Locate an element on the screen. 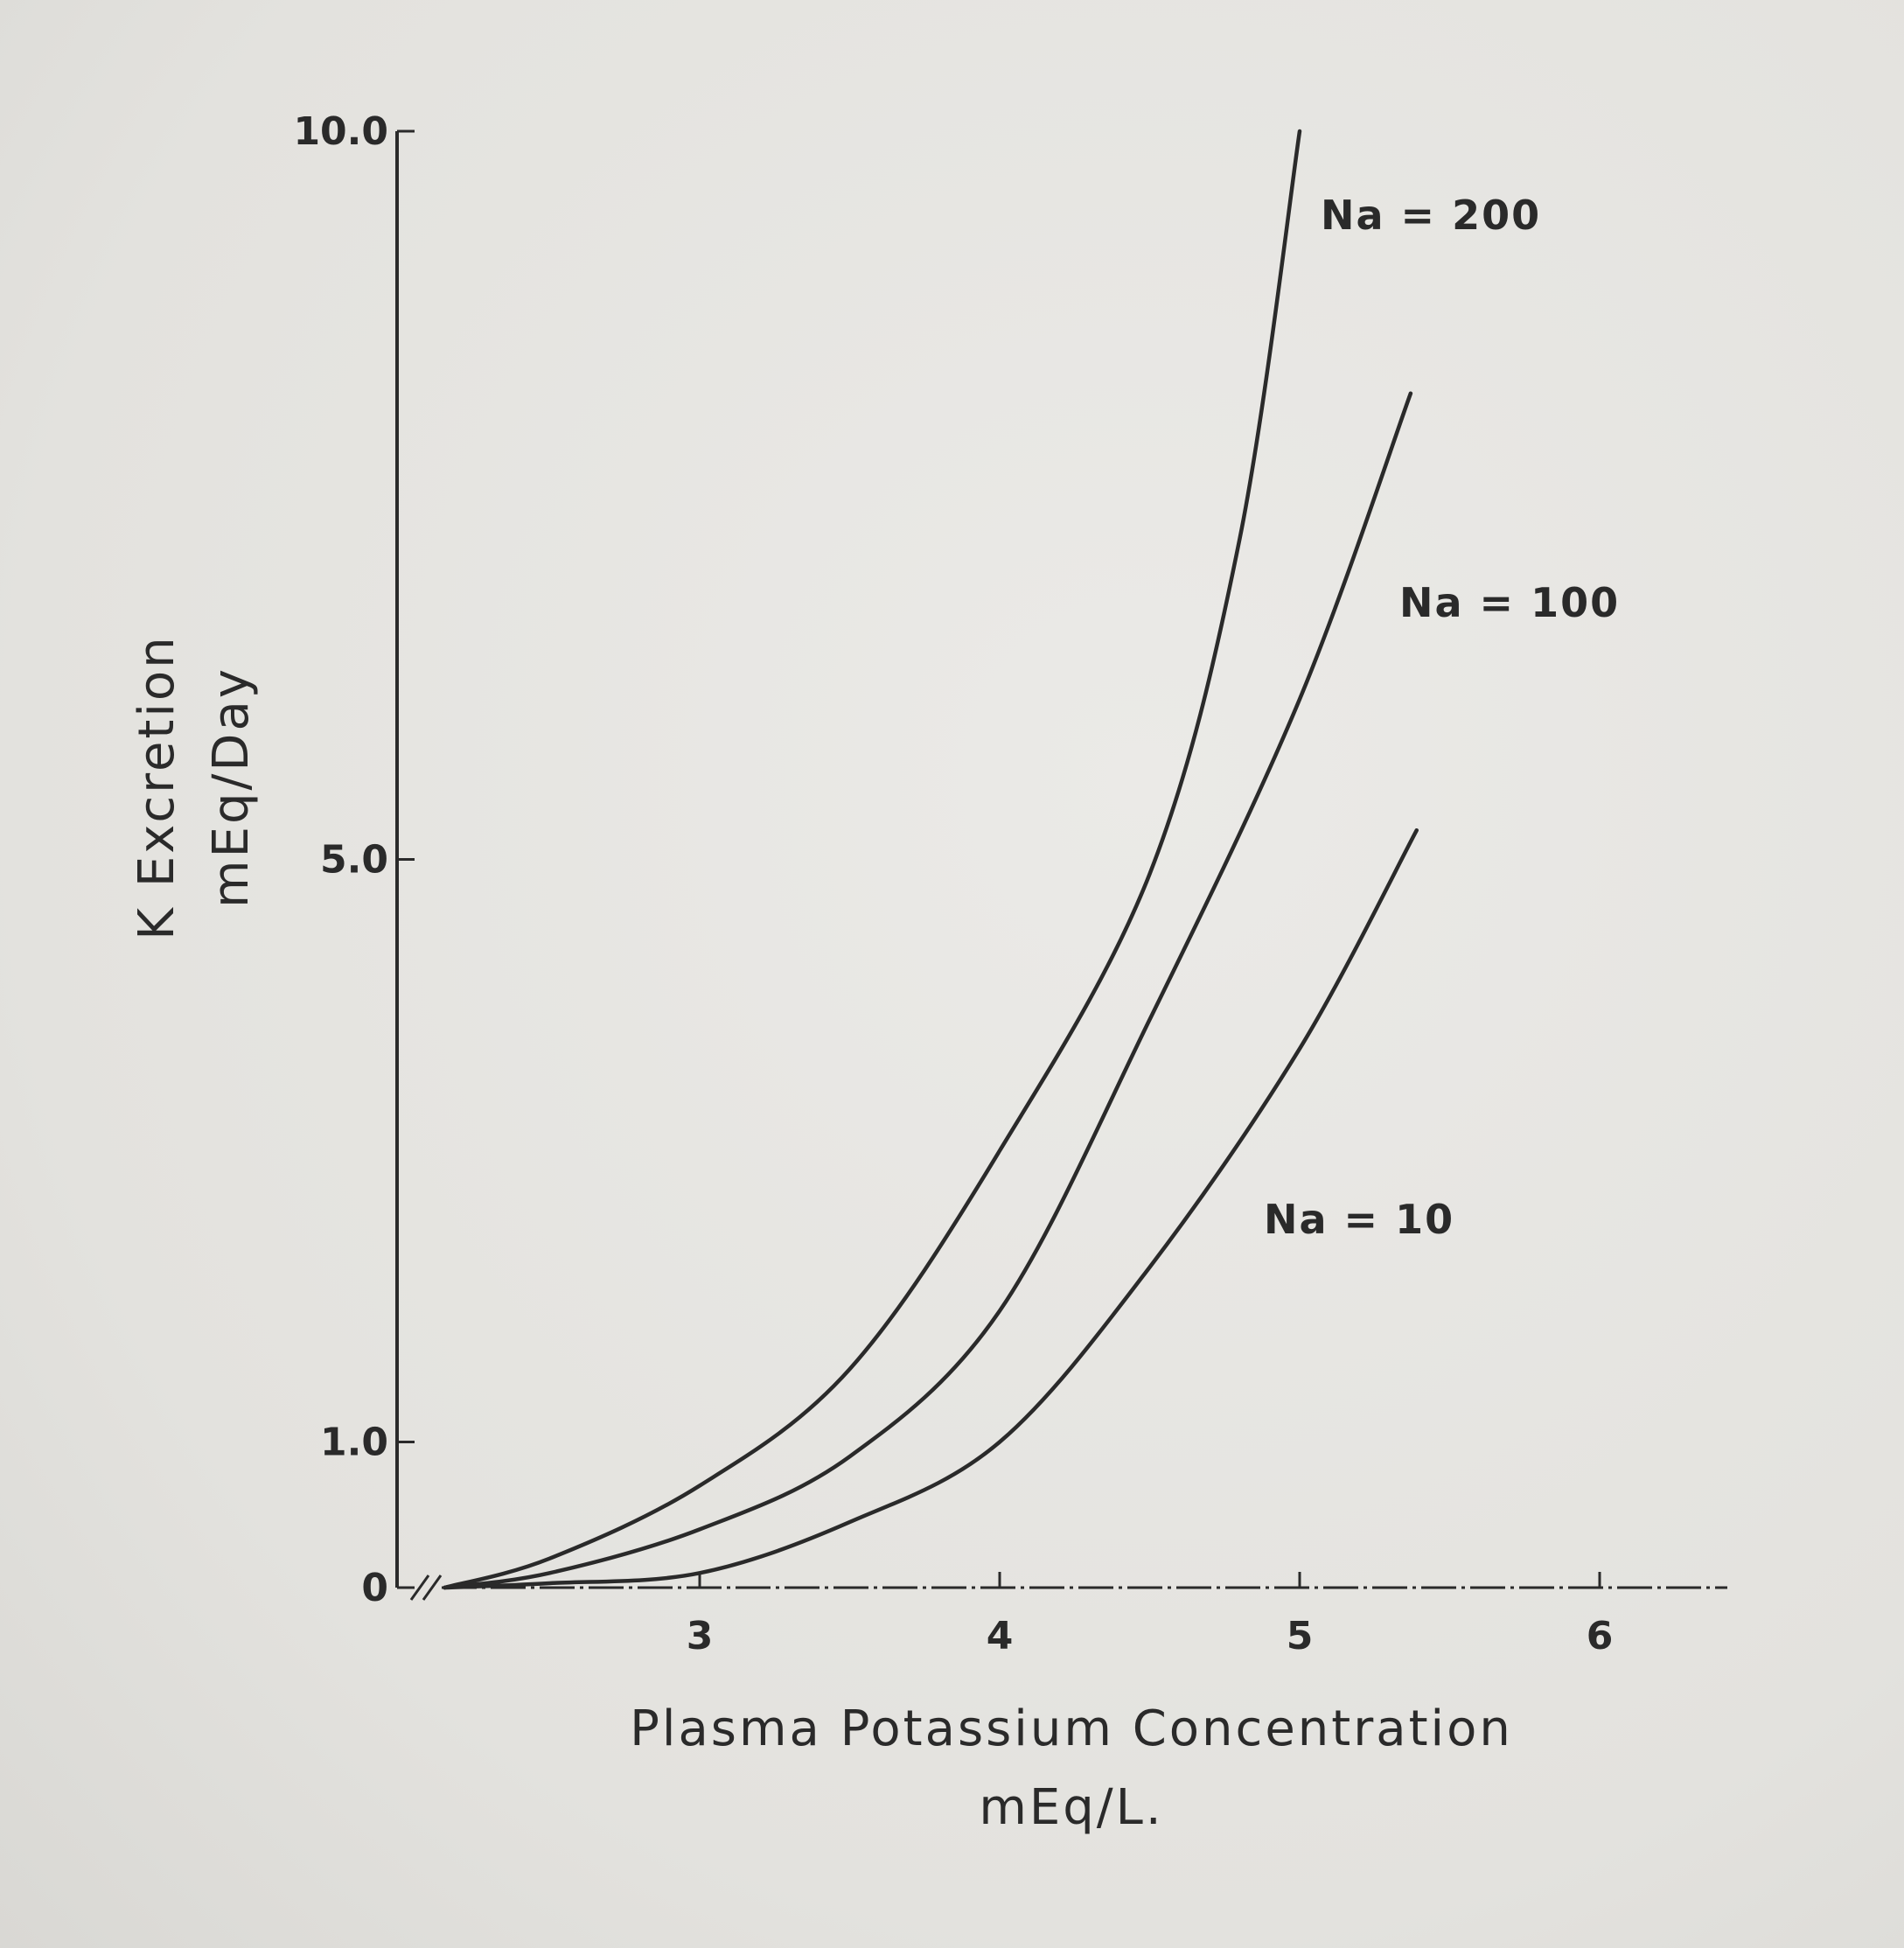 This screenshot has width=1904, height=1948. x-tick-label: 3 is located at coordinates (700, 1636).